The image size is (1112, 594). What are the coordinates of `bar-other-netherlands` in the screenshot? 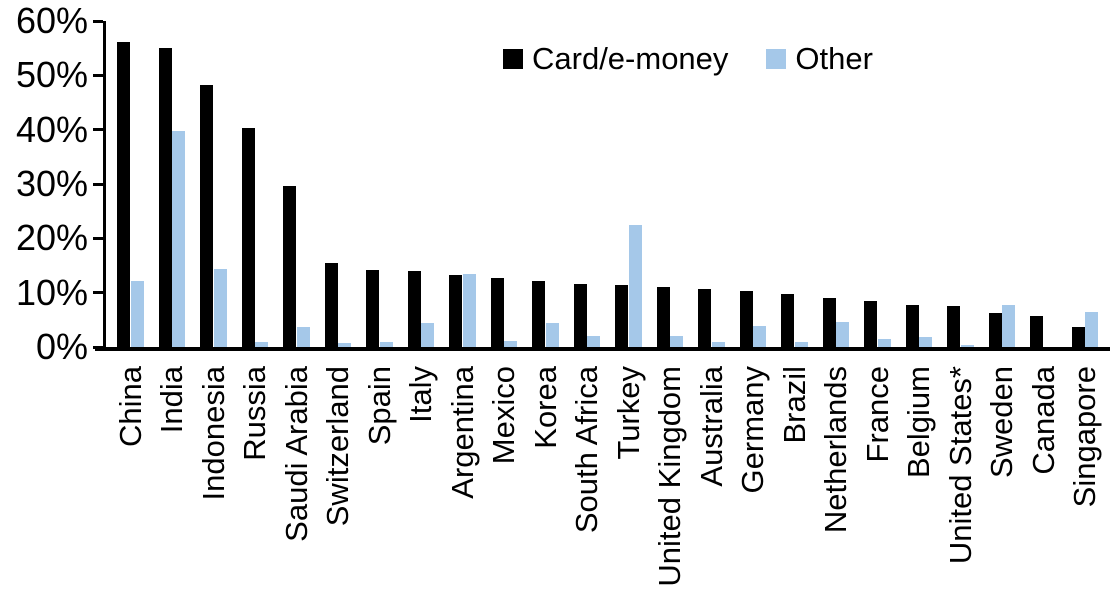 It's located at (842, 334).